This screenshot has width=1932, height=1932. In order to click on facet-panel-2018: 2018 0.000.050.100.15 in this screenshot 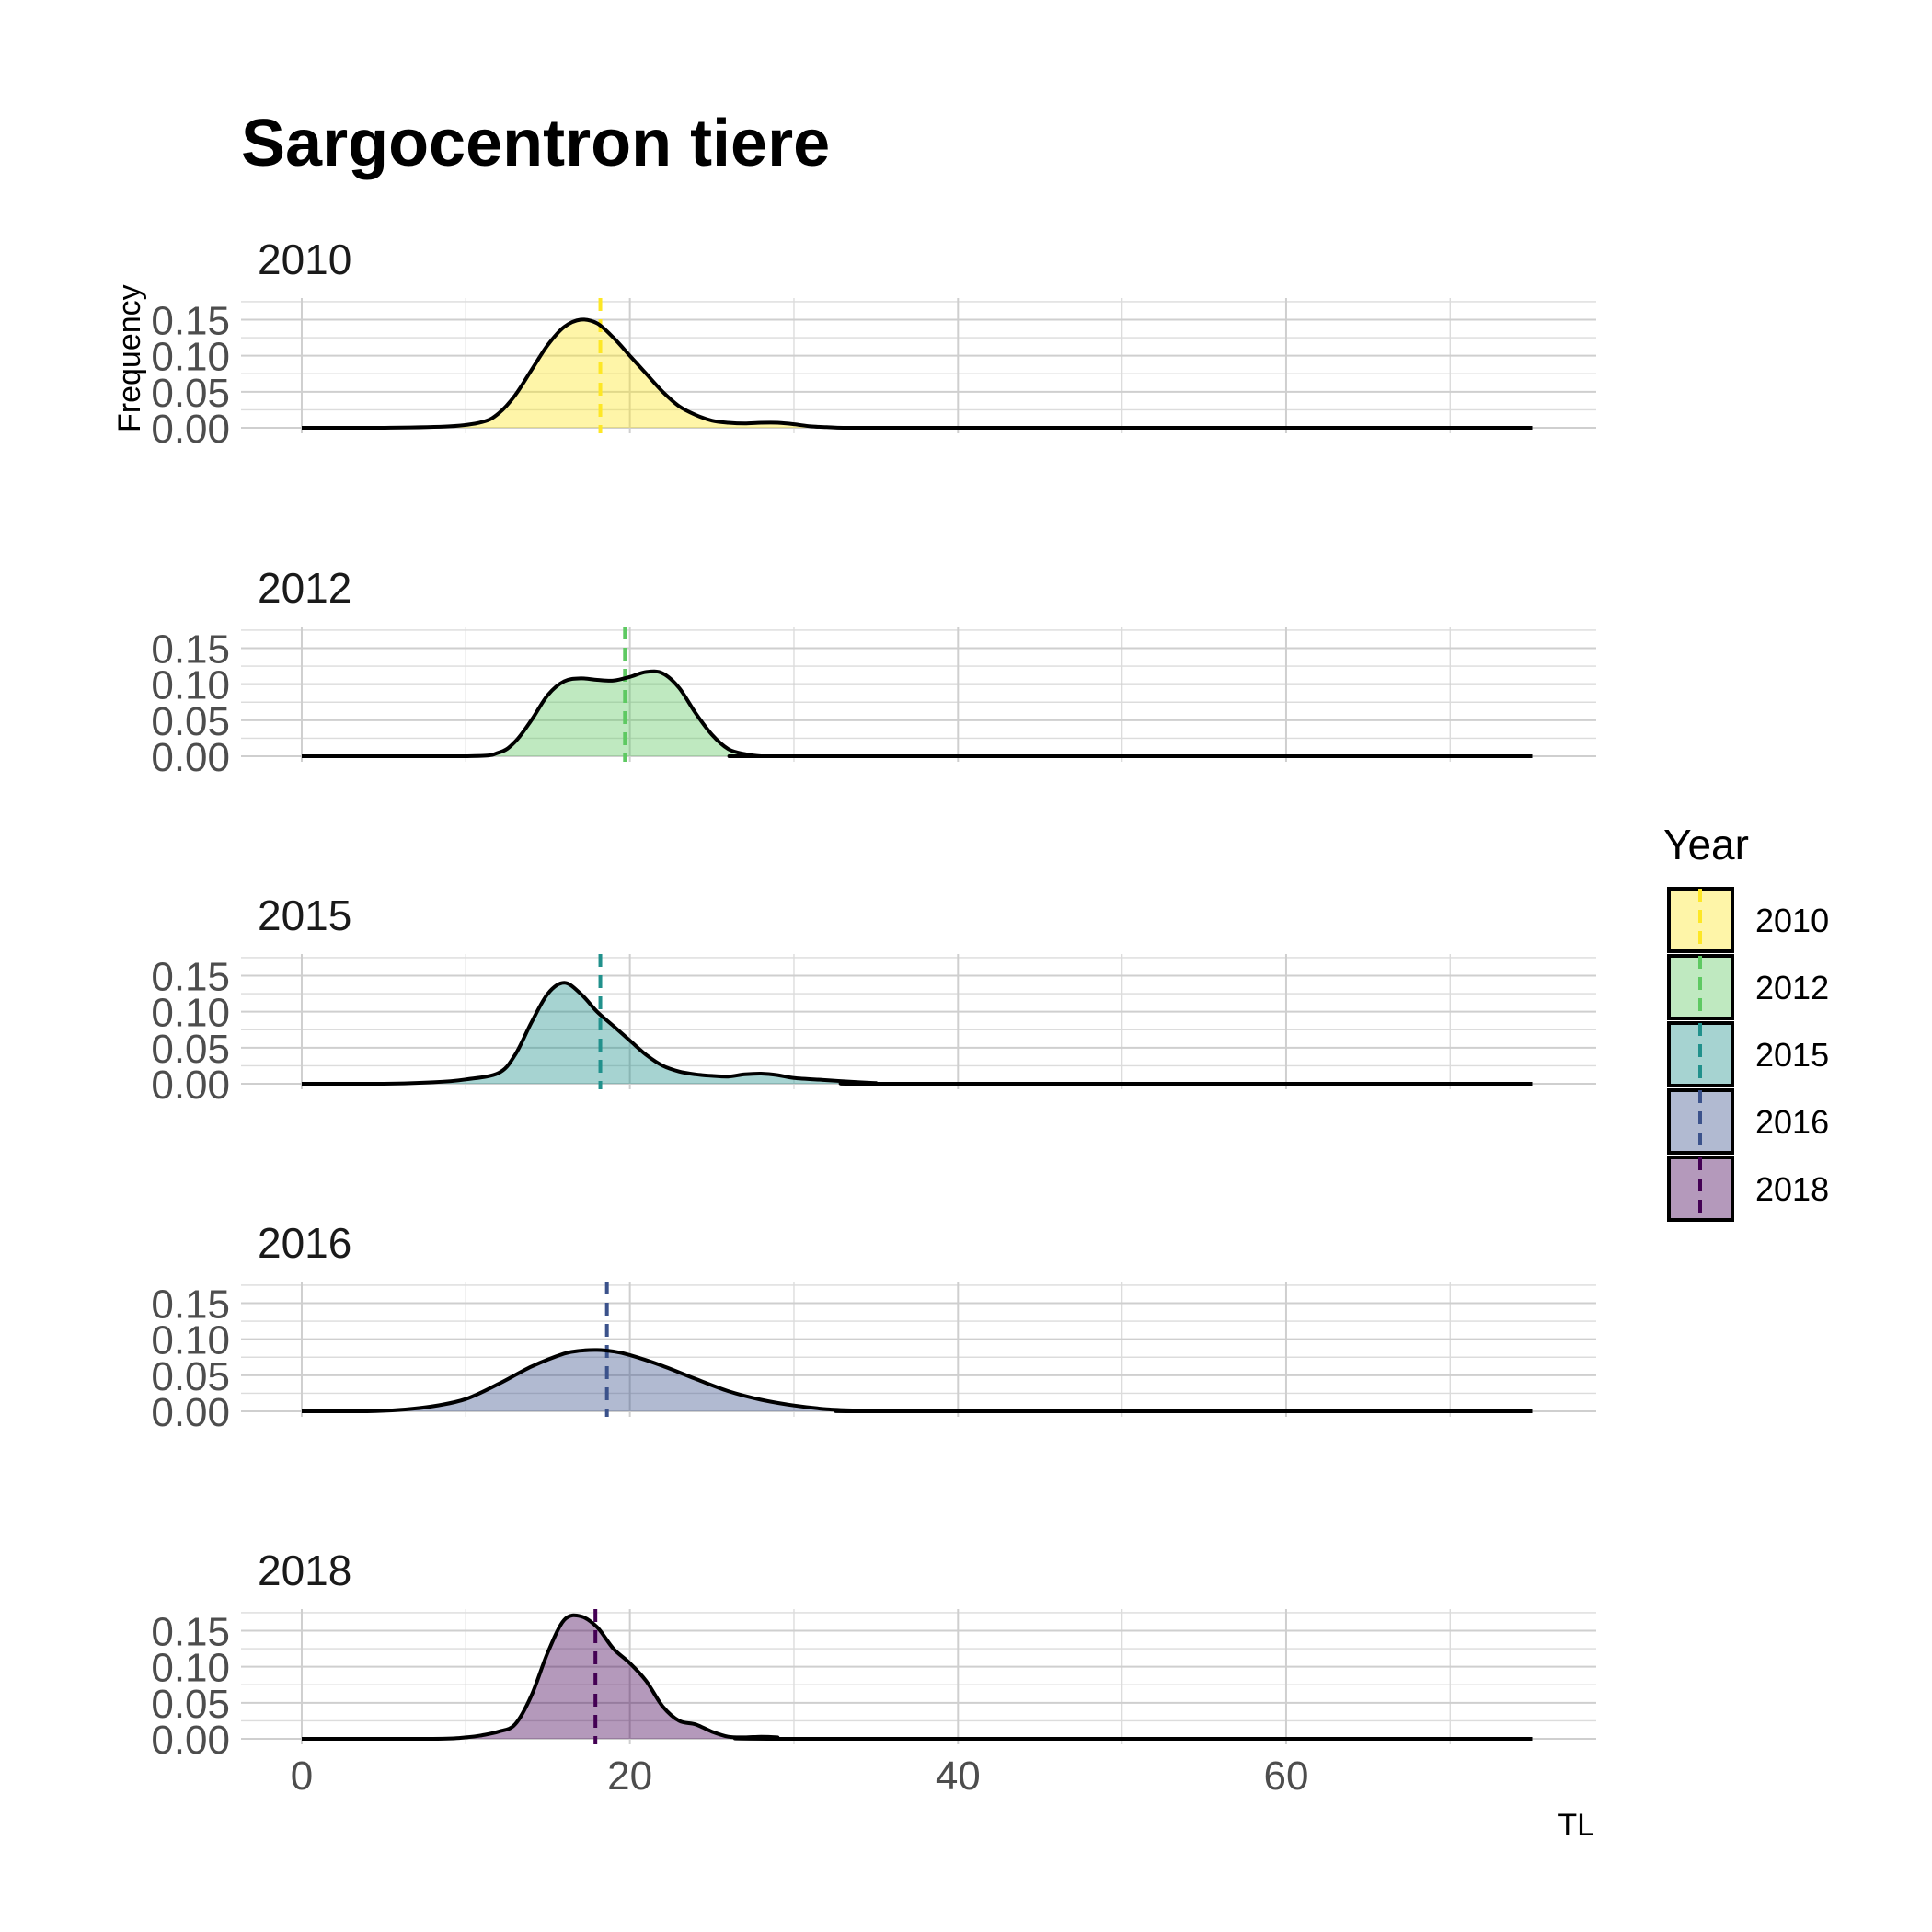, I will do `click(873, 1655)`.